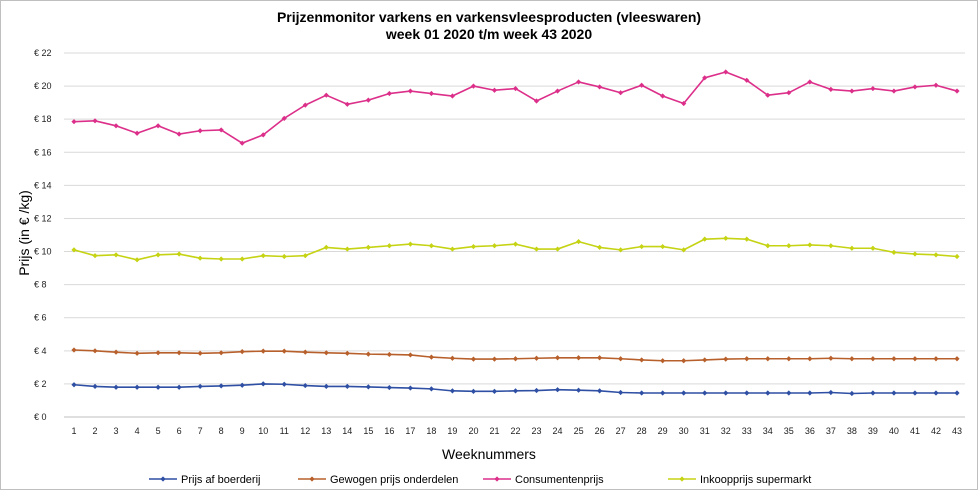 The height and width of the screenshot is (491, 978). What do you see at coordinates (221, 431) in the screenshot?
I see `x-tick-label: 8` at bounding box center [221, 431].